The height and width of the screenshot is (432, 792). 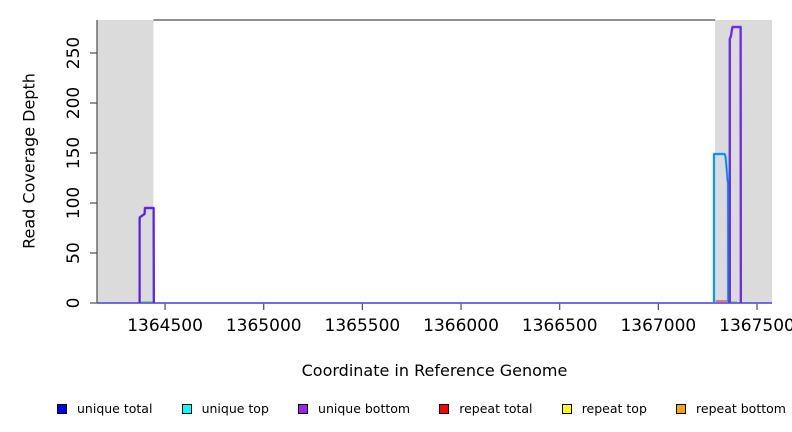 What do you see at coordinates (434, 370) in the screenshot?
I see `x-axis-title: Coordinate in Reference Genome` at bounding box center [434, 370].